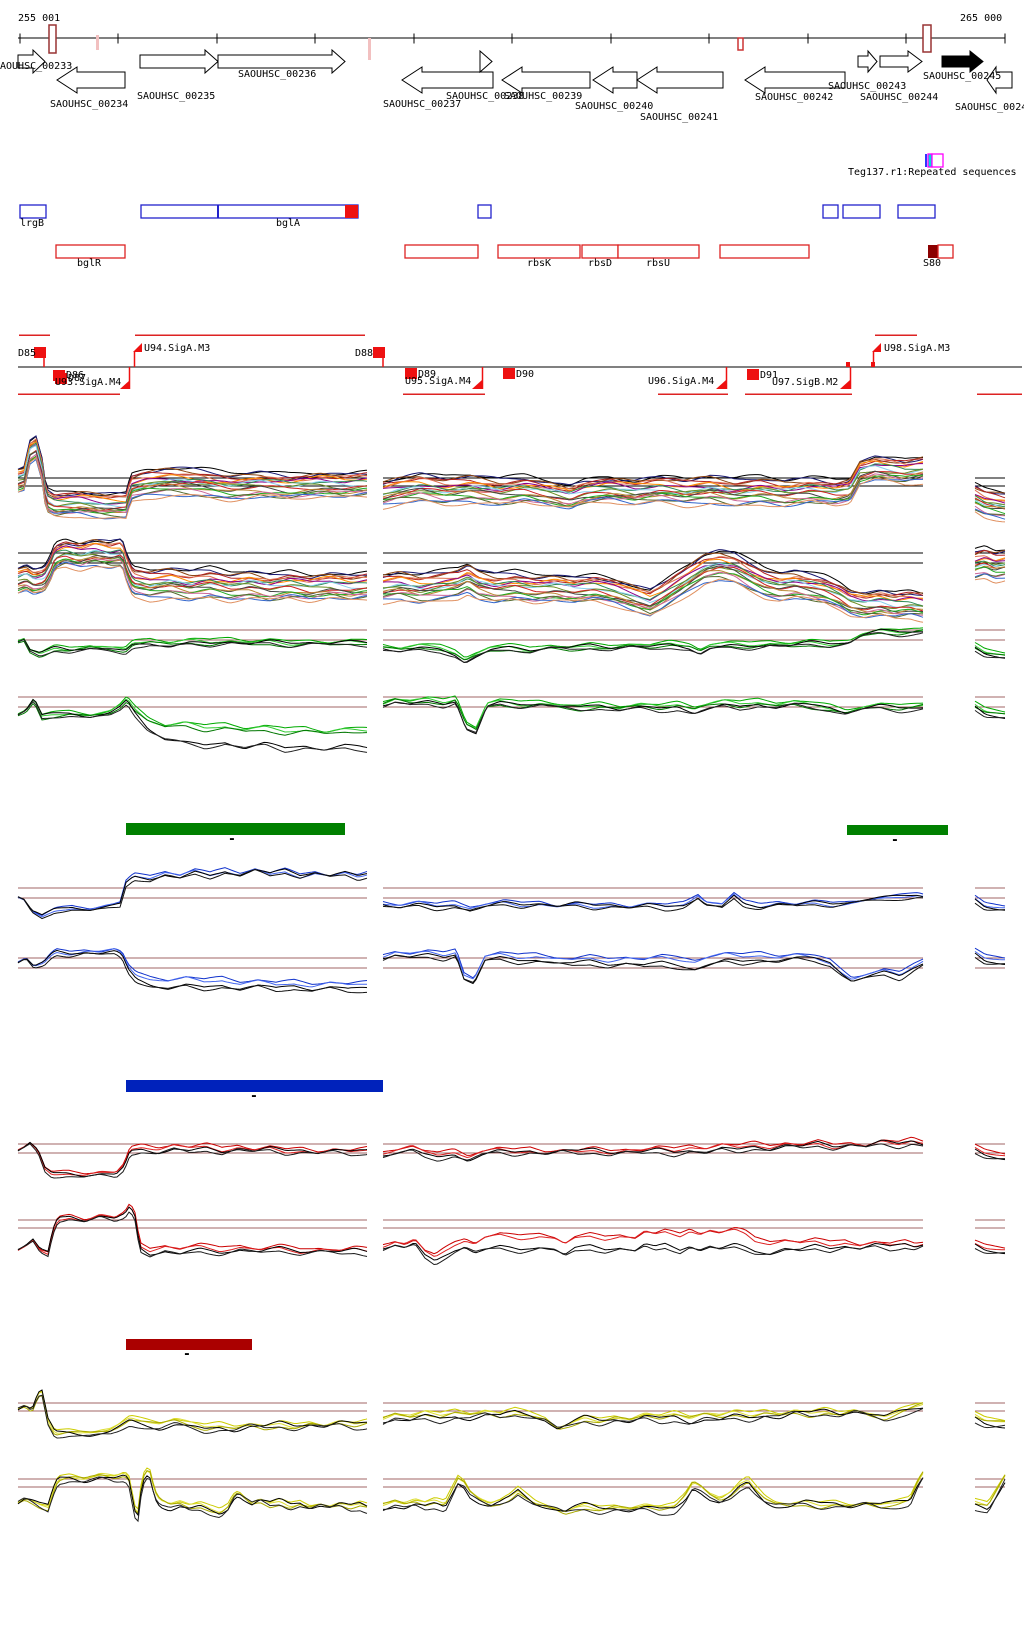 The height and width of the screenshot is (1640, 1024). I want to click on gene-label-SAOUHSC_00244: SAOUHSC_00244, so click(899, 97).